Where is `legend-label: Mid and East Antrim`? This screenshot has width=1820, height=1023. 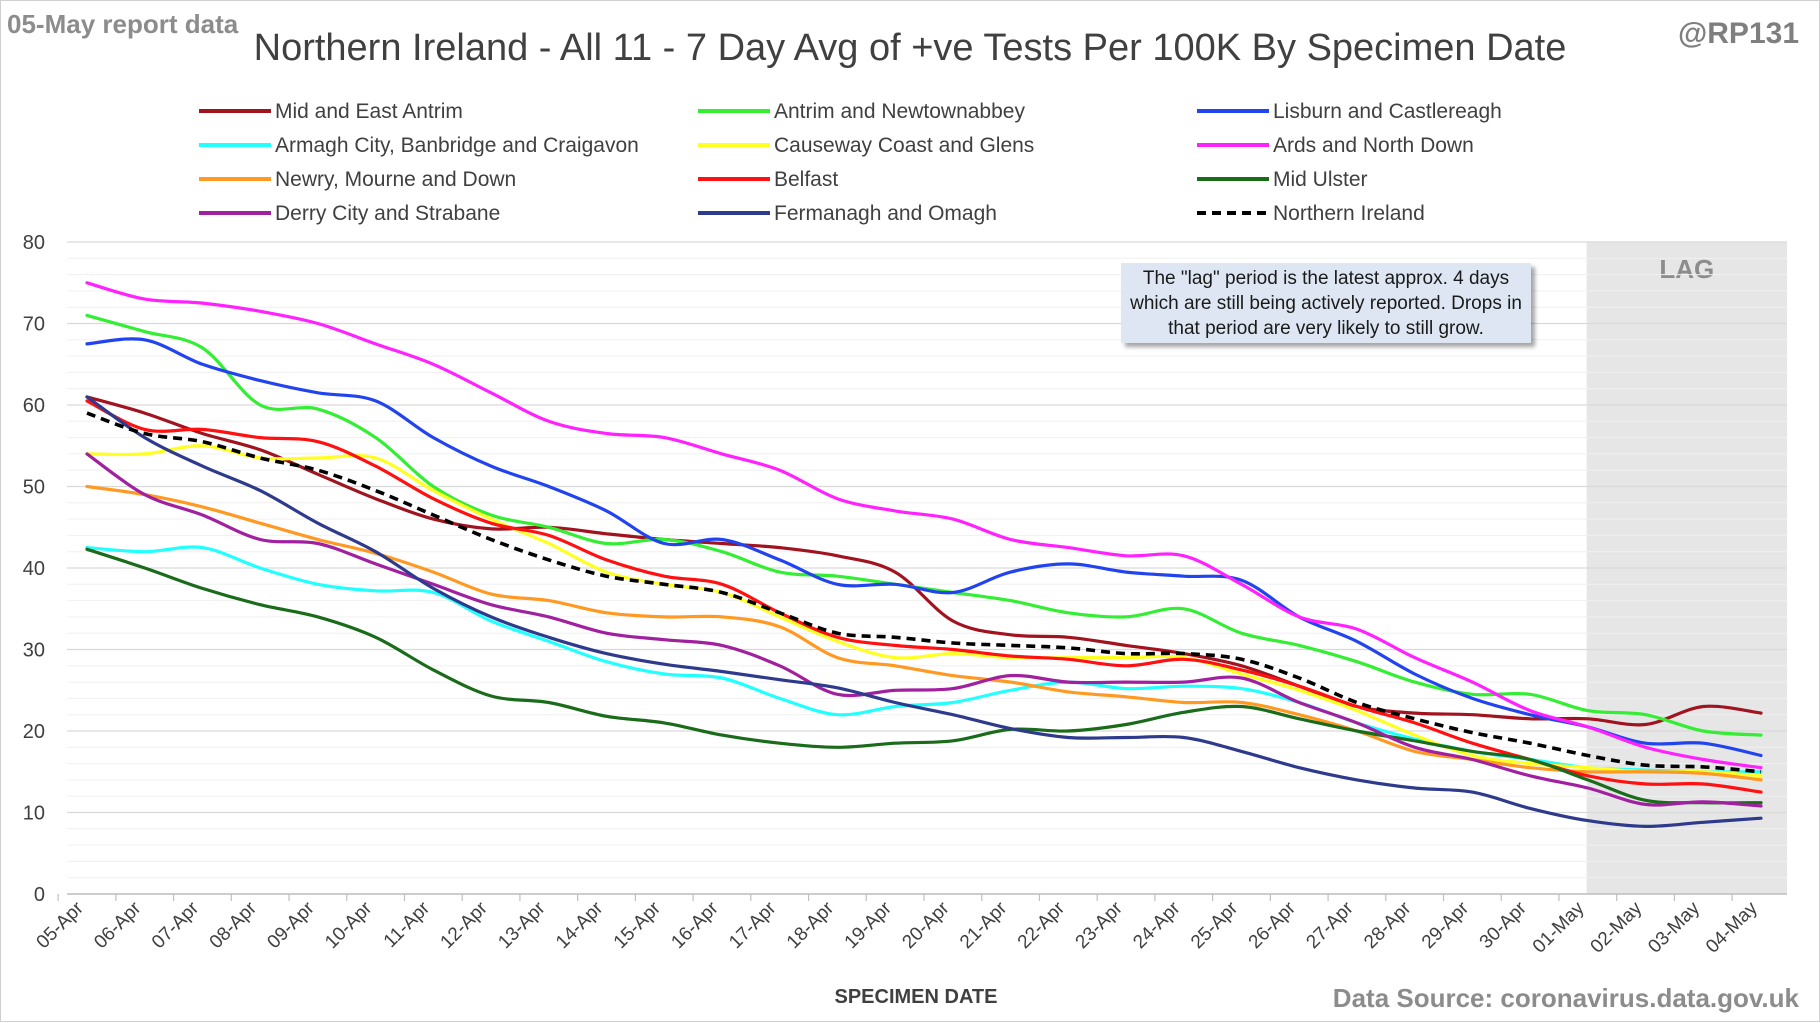
legend-label: Mid and East Antrim is located at coordinates (369, 111).